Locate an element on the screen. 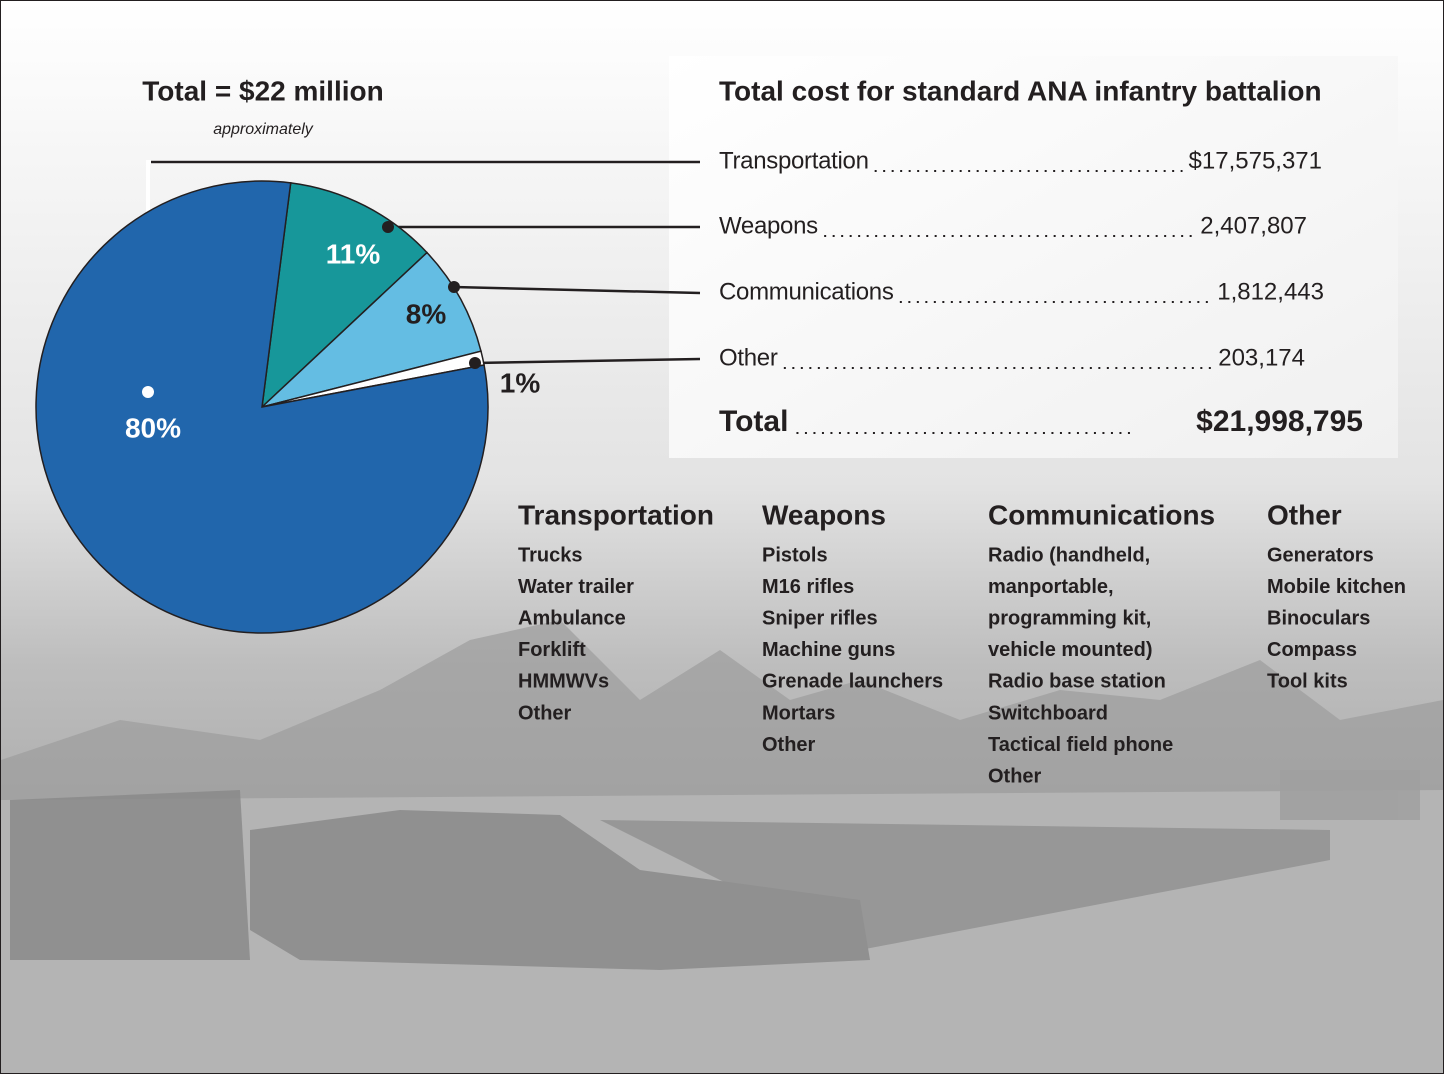 The height and width of the screenshot is (1074, 1444). list-item: Switchboard is located at coordinates (1048, 713).